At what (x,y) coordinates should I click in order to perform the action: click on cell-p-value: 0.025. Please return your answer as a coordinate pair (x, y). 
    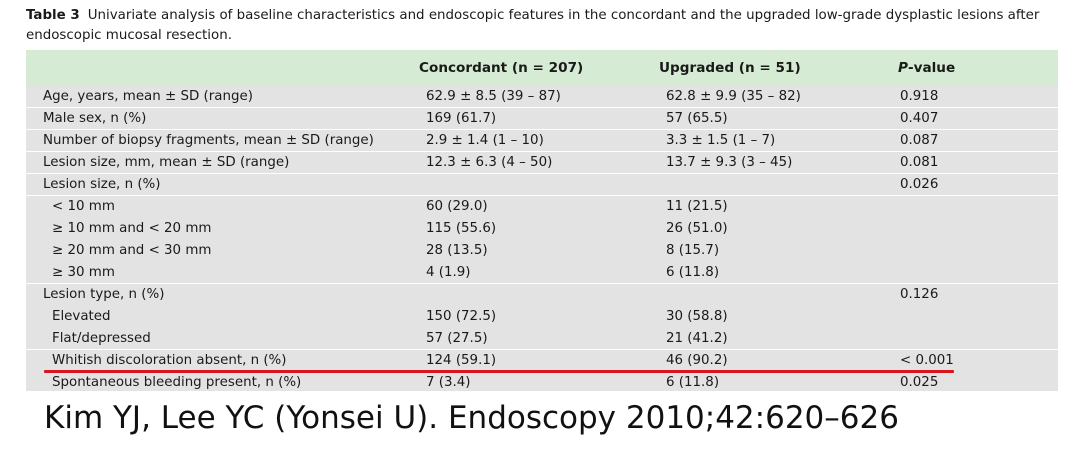
    Looking at the image, I should click on (919, 382).